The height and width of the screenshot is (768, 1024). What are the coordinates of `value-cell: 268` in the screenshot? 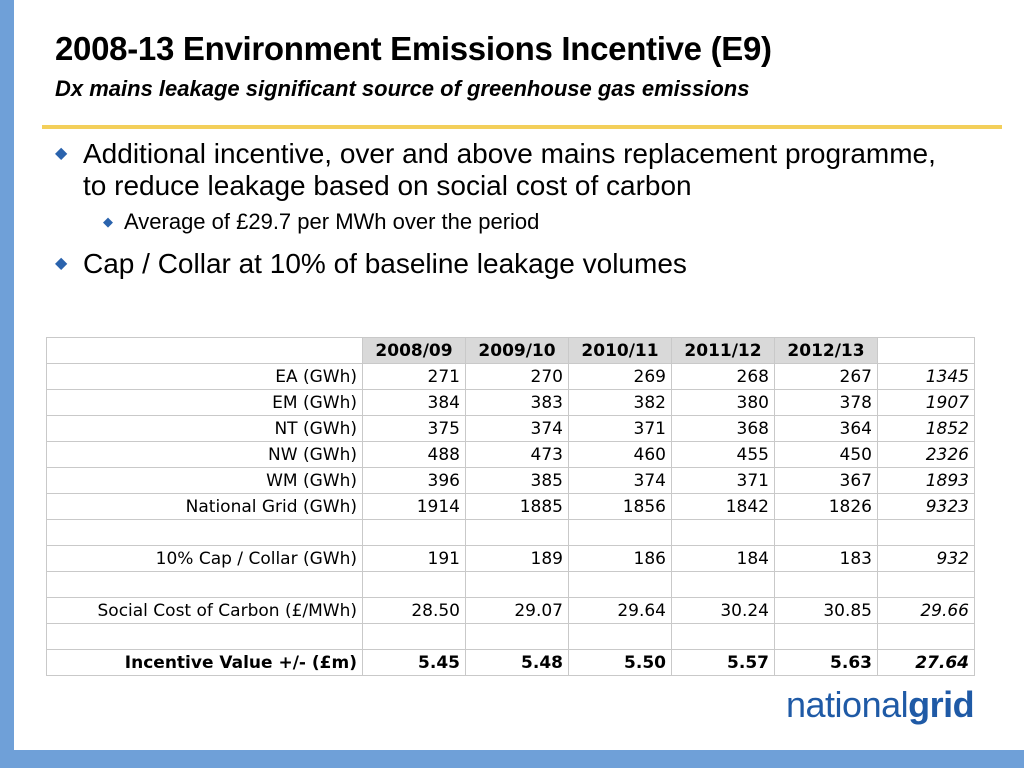 It's located at (723, 376).